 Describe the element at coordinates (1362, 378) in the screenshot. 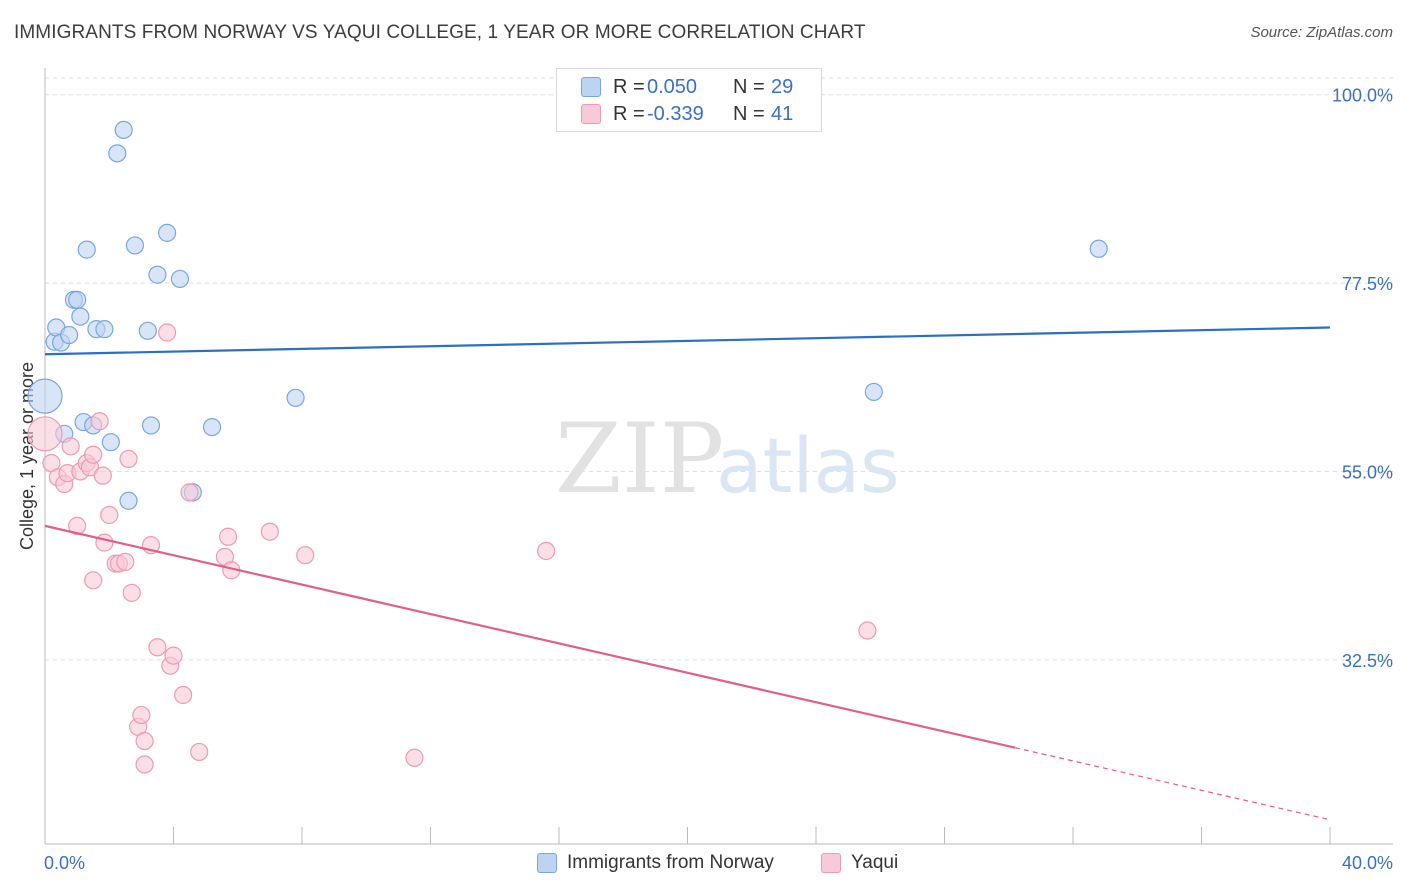

I see `y-tick-labels: 100.0% 77.5% 55.0% 32.5%` at that location.